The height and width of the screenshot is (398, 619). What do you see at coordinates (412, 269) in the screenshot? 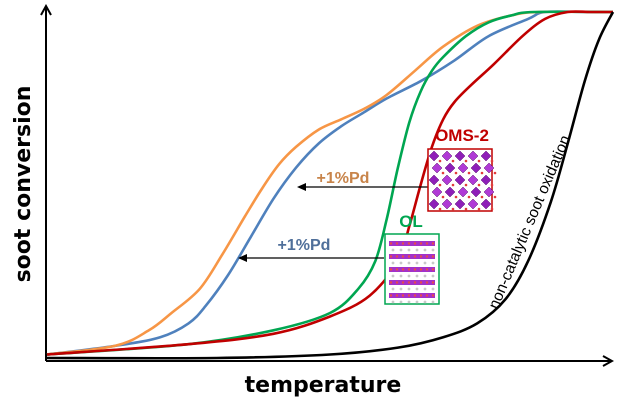
I see `ol-structure-image` at bounding box center [412, 269].